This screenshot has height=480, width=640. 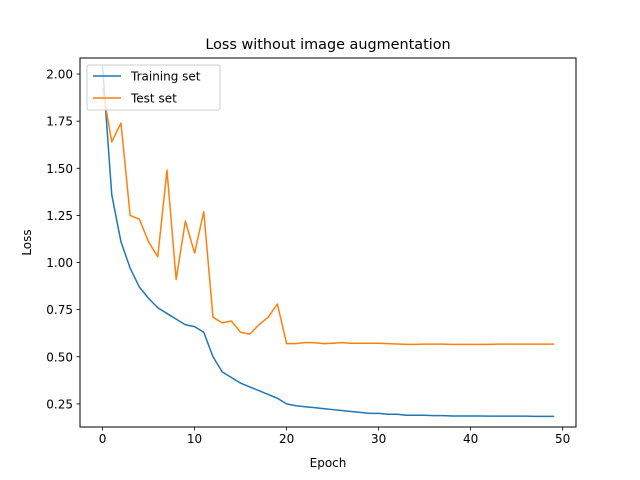 What do you see at coordinates (59, 357) in the screenshot?
I see `y-tick-label: 0.50` at bounding box center [59, 357].